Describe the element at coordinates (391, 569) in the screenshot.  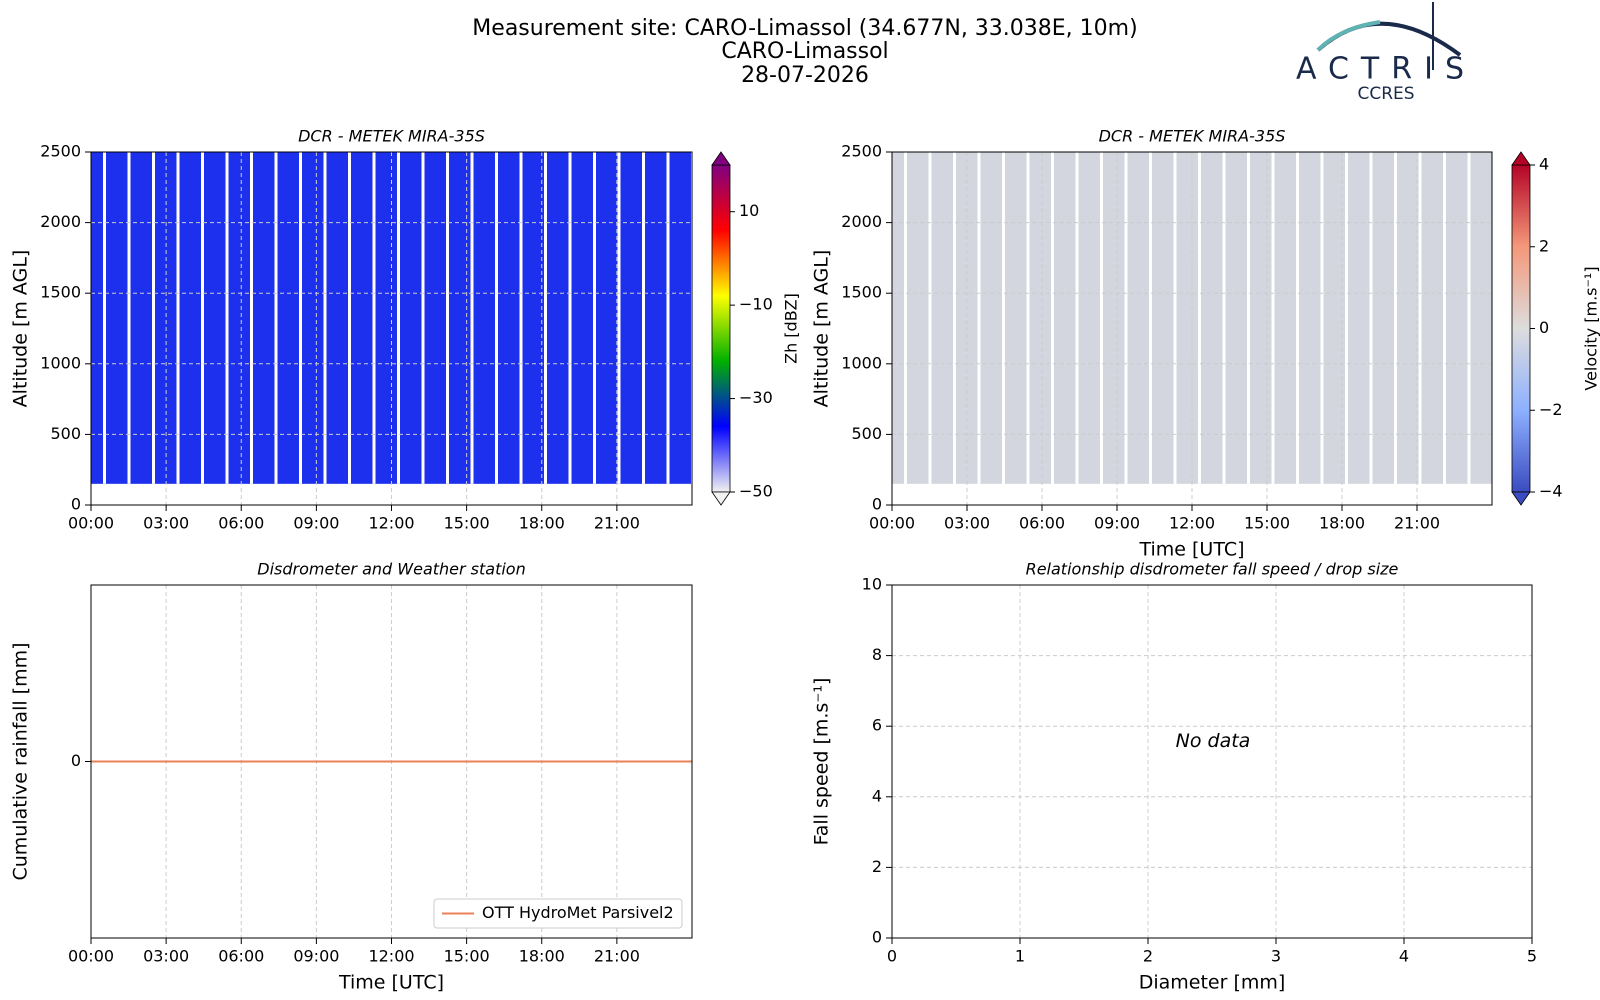
I see `chart-title: Disdrometer and Weather station` at that location.